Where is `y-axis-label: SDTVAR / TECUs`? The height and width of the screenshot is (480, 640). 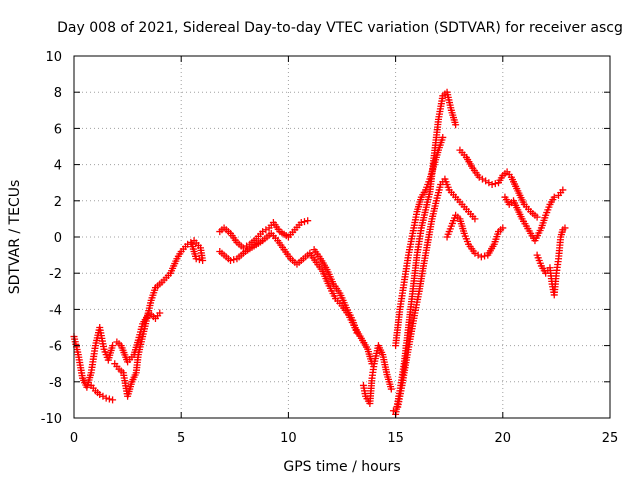 y-axis-label: SDTVAR / TECUs is located at coordinates (15, 237).